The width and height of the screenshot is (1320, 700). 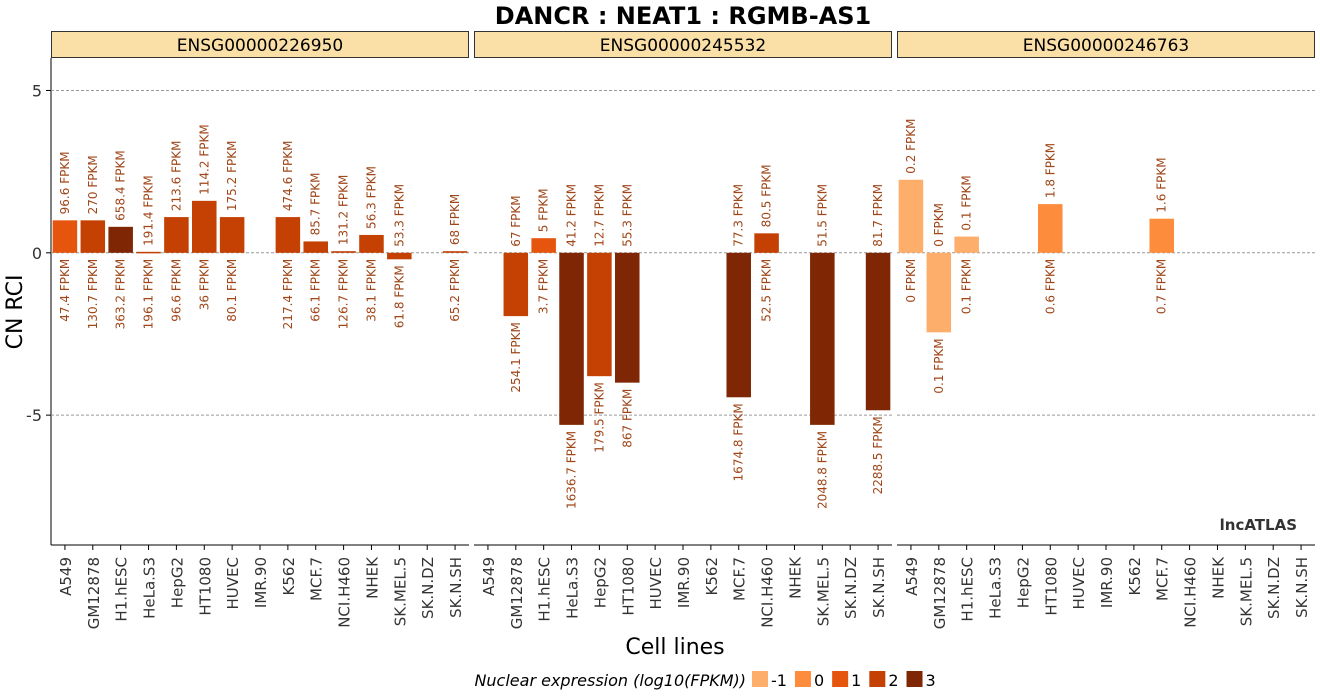 What do you see at coordinates (893, 680) in the screenshot?
I see `legend-label: 2` at bounding box center [893, 680].